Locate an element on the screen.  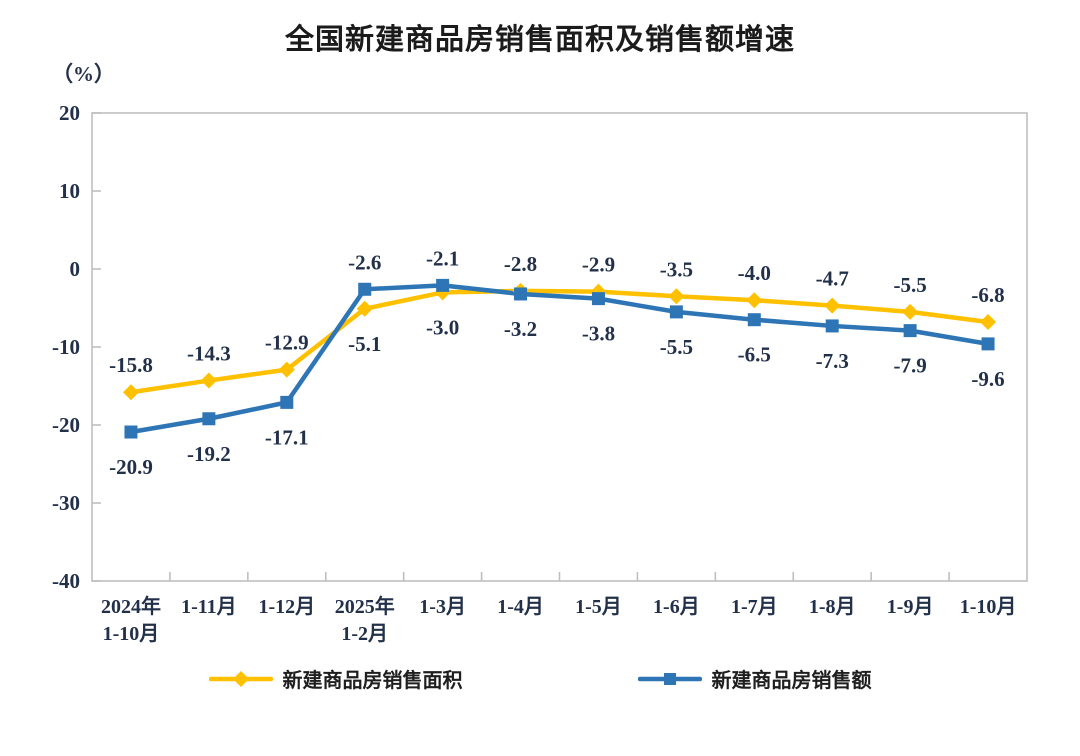
legend-label-sales-amount: 新建商品房销售额 is located at coordinates (791, 681).